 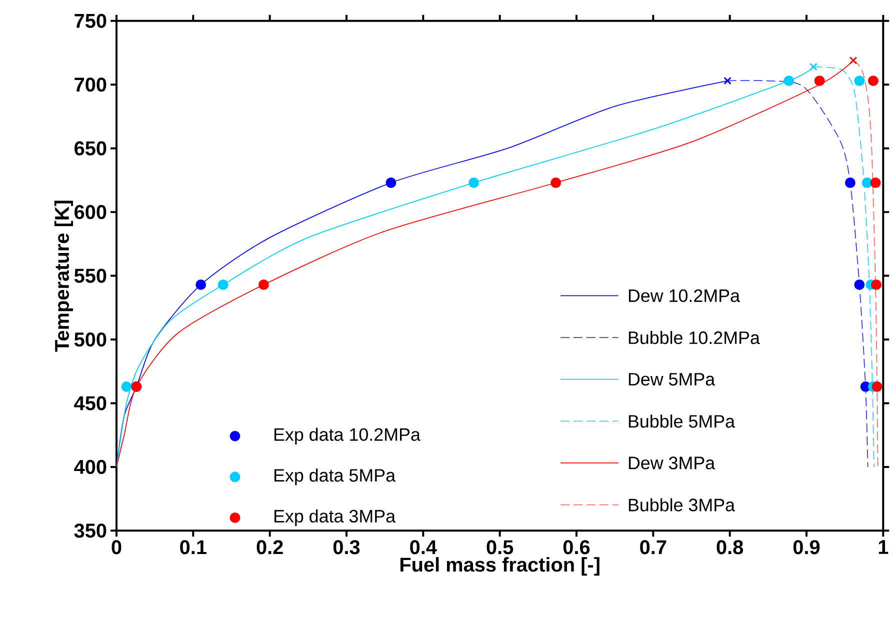 What do you see at coordinates (346, 547) in the screenshot?
I see `x-tick-label: 0.3` at bounding box center [346, 547].